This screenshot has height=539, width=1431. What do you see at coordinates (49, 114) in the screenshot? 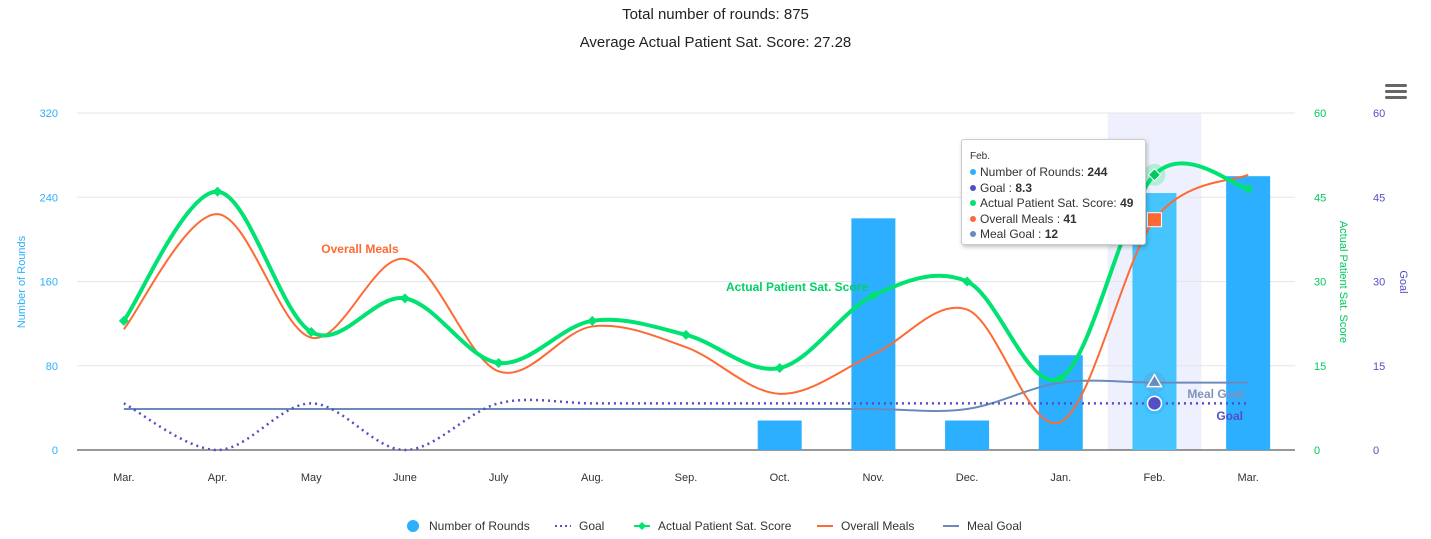
I see `left-axis-tick: 320` at bounding box center [49, 114].